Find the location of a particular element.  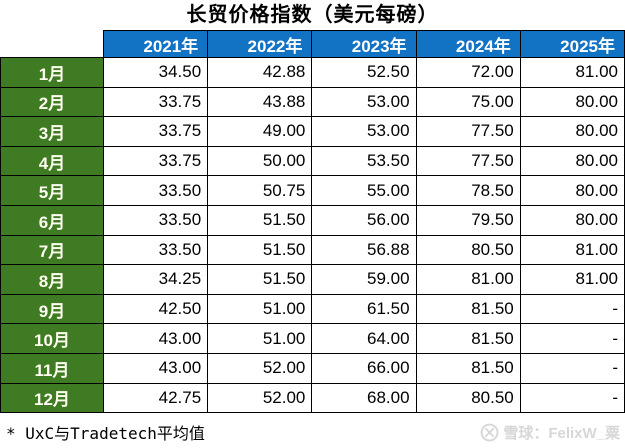

table-row: 11月 43.00 52.00 66.00 81.50 - is located at coordinates (312, 368).